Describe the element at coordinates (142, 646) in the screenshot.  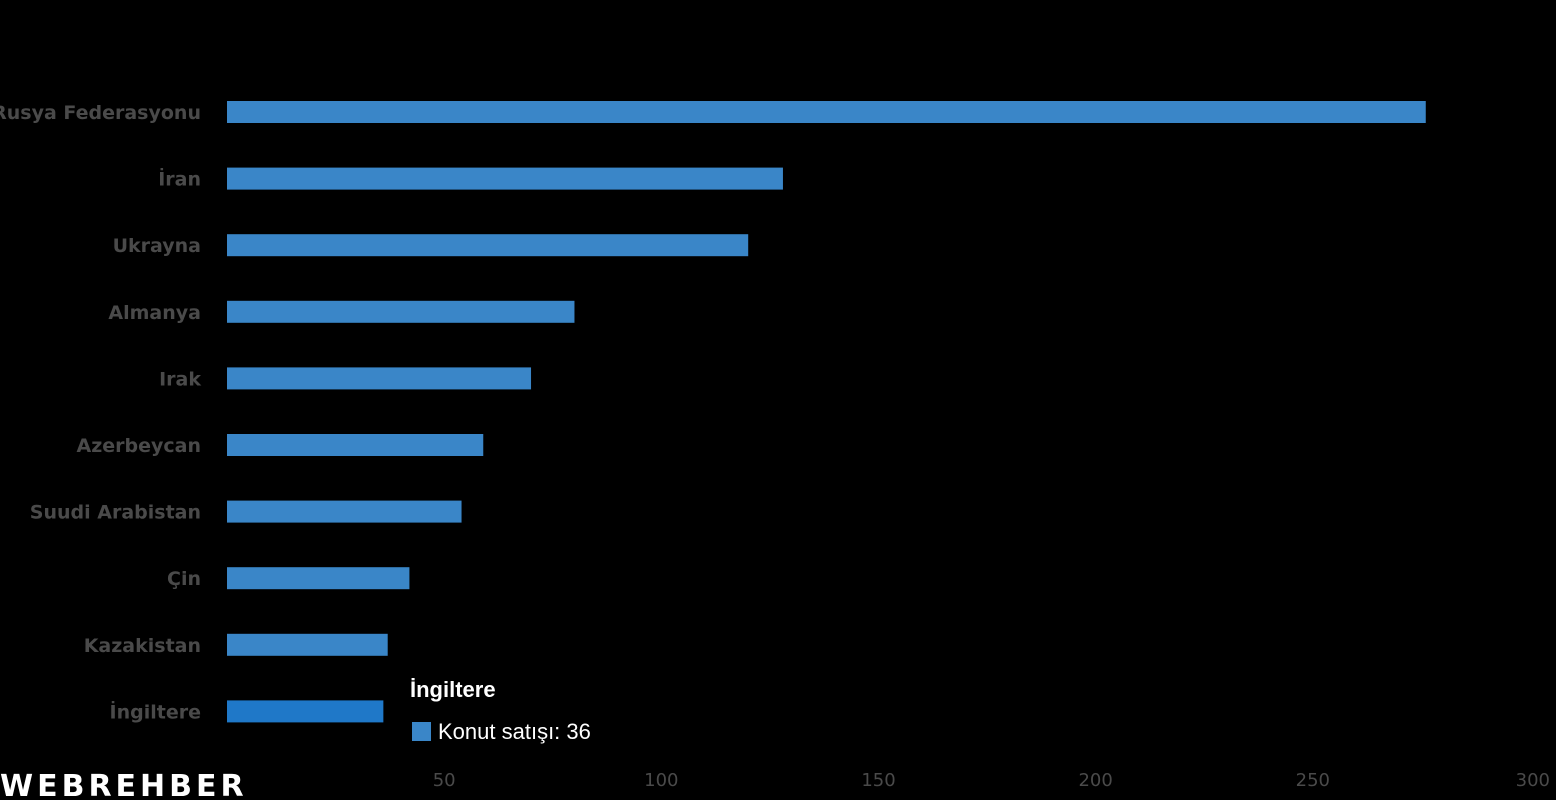
I see `category-label: Kazakistan` at that location.